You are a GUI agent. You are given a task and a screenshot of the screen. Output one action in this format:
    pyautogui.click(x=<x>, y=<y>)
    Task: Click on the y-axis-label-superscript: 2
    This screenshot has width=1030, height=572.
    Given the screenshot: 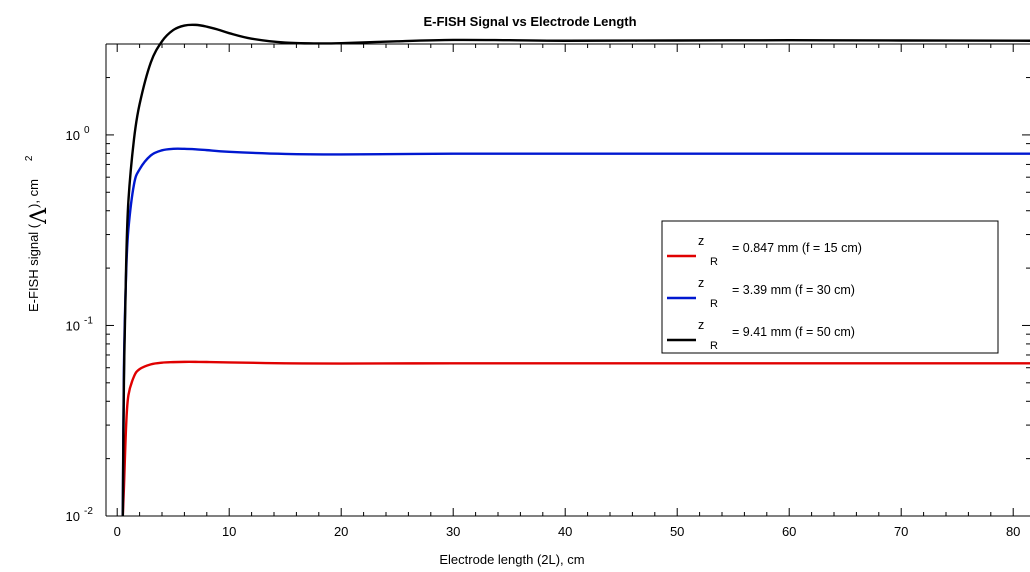 What is the action you would take?
    pyautogui.click(x=29, y=158)
    